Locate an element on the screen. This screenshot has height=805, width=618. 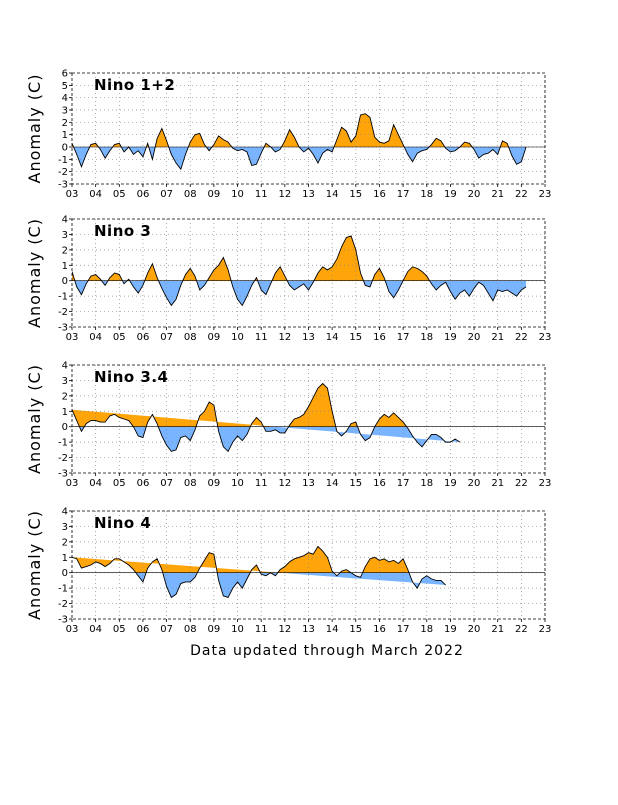
xtick-label-nino-3-4: 07 is located at coordinates (166, 483).